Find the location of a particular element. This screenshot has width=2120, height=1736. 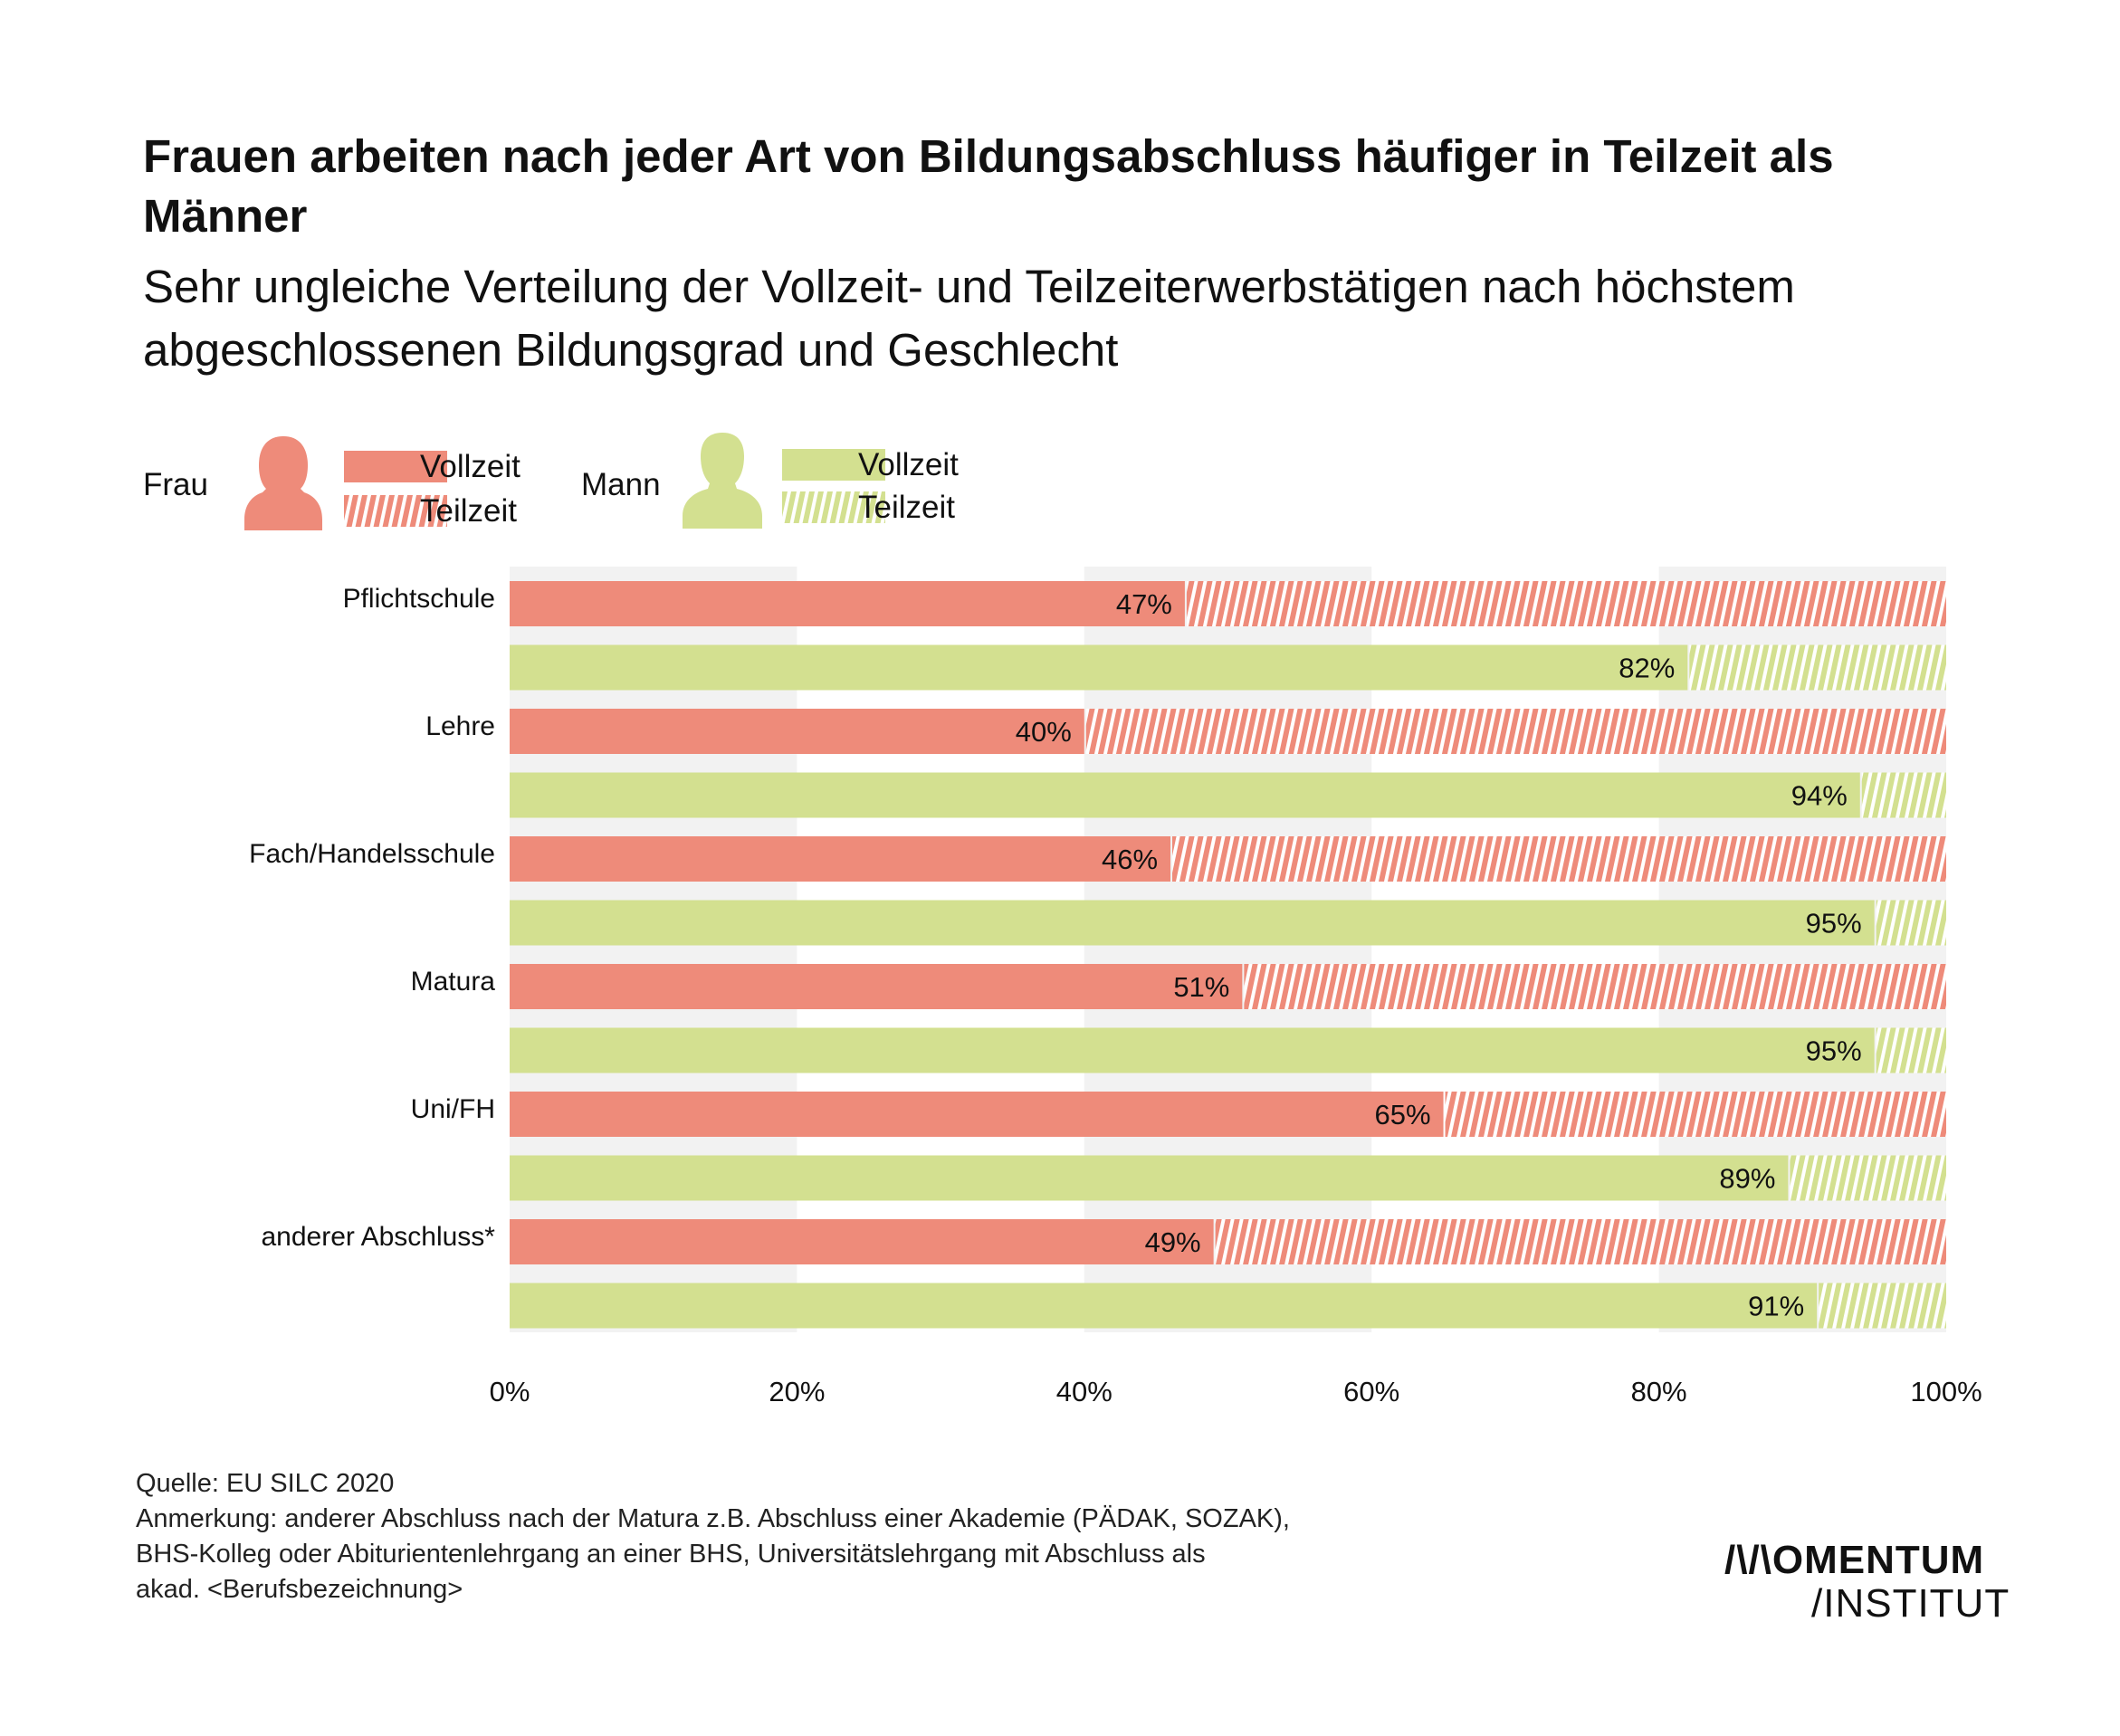

value-label-frau: 47% is located at coordinates (1144, 604).